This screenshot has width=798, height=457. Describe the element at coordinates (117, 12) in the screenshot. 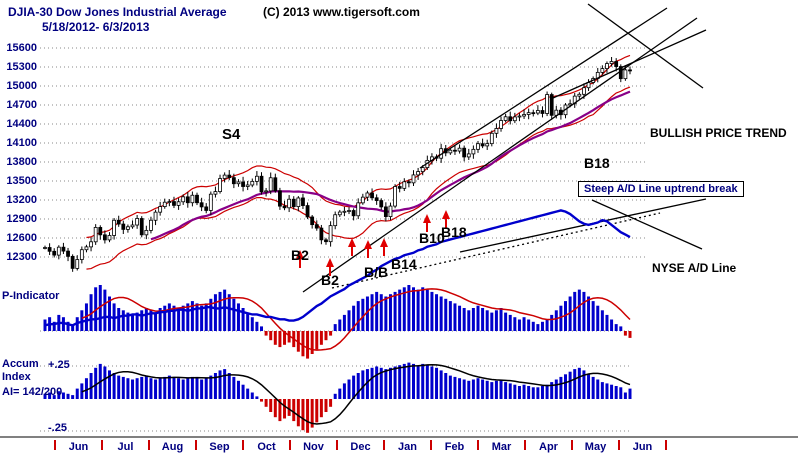

I see `chart-title: DJIA-30 Dow Jones Industrial Average` at that location.